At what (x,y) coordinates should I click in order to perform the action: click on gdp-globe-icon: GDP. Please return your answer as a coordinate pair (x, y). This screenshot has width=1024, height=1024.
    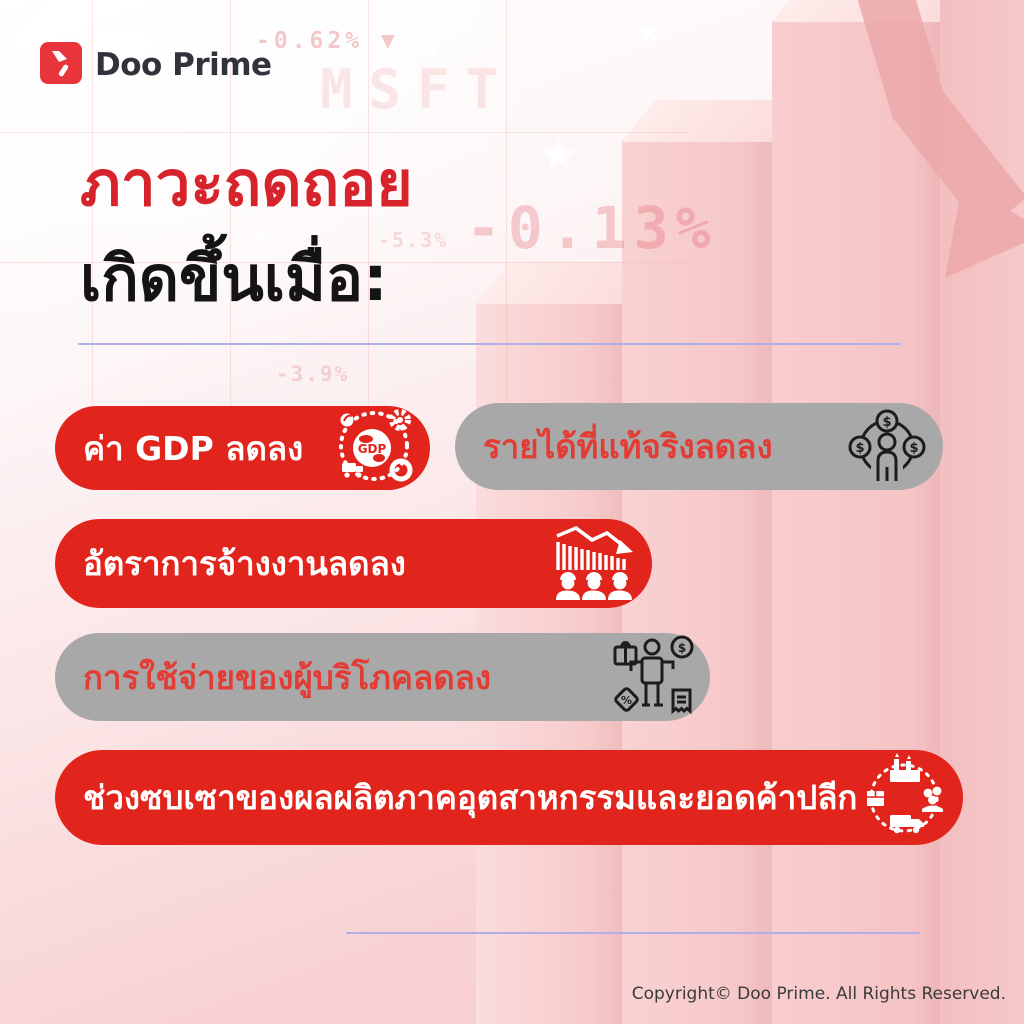
    Looking at the image, I should click on (374, 448).